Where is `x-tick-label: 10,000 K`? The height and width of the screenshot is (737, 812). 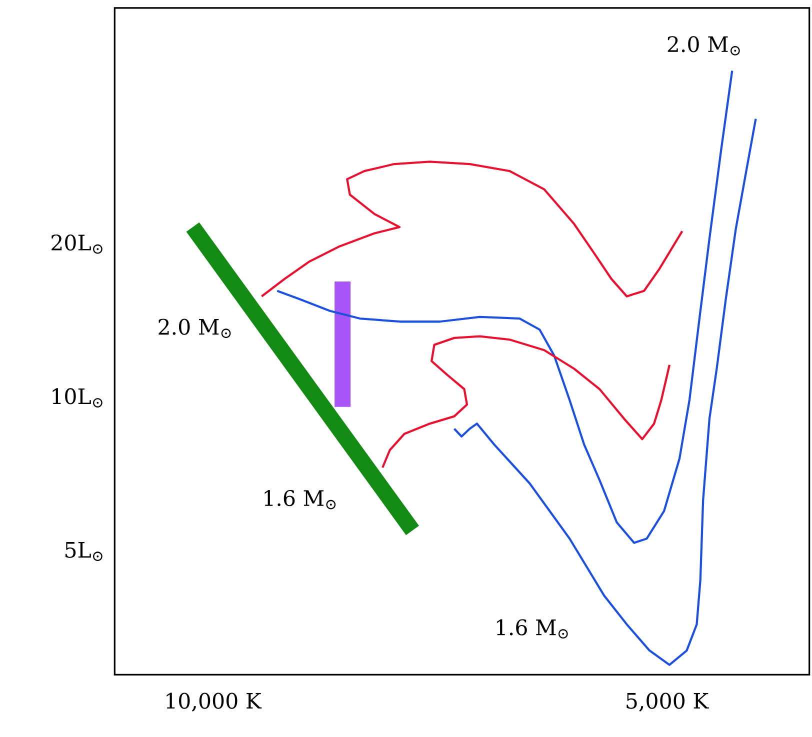
x-tick-label: 10,000 K is located at coordinates (214, 702).